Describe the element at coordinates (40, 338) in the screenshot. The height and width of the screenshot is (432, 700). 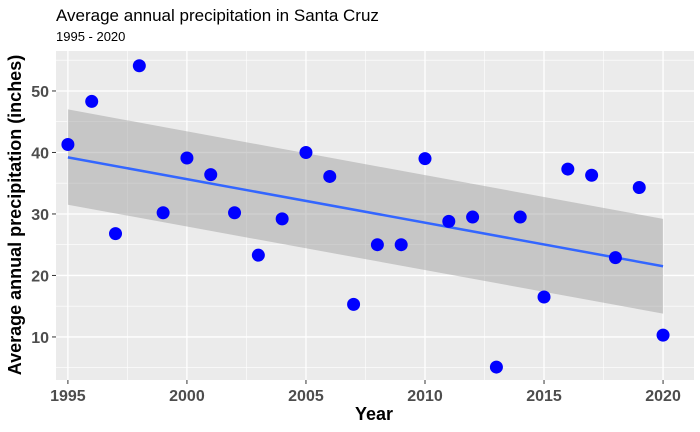
I see `y-tick-label: 10` at that location.